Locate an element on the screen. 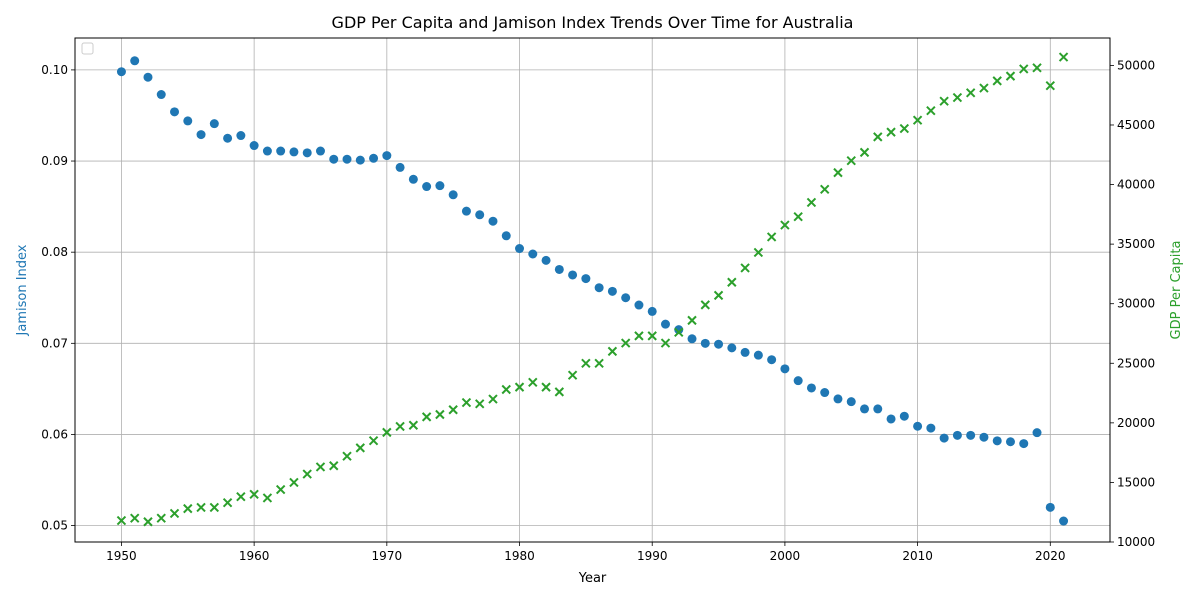 This screenshot has height=600, width=1200. y2-tick-label: 50000 is located at coordinates (1136, 65).